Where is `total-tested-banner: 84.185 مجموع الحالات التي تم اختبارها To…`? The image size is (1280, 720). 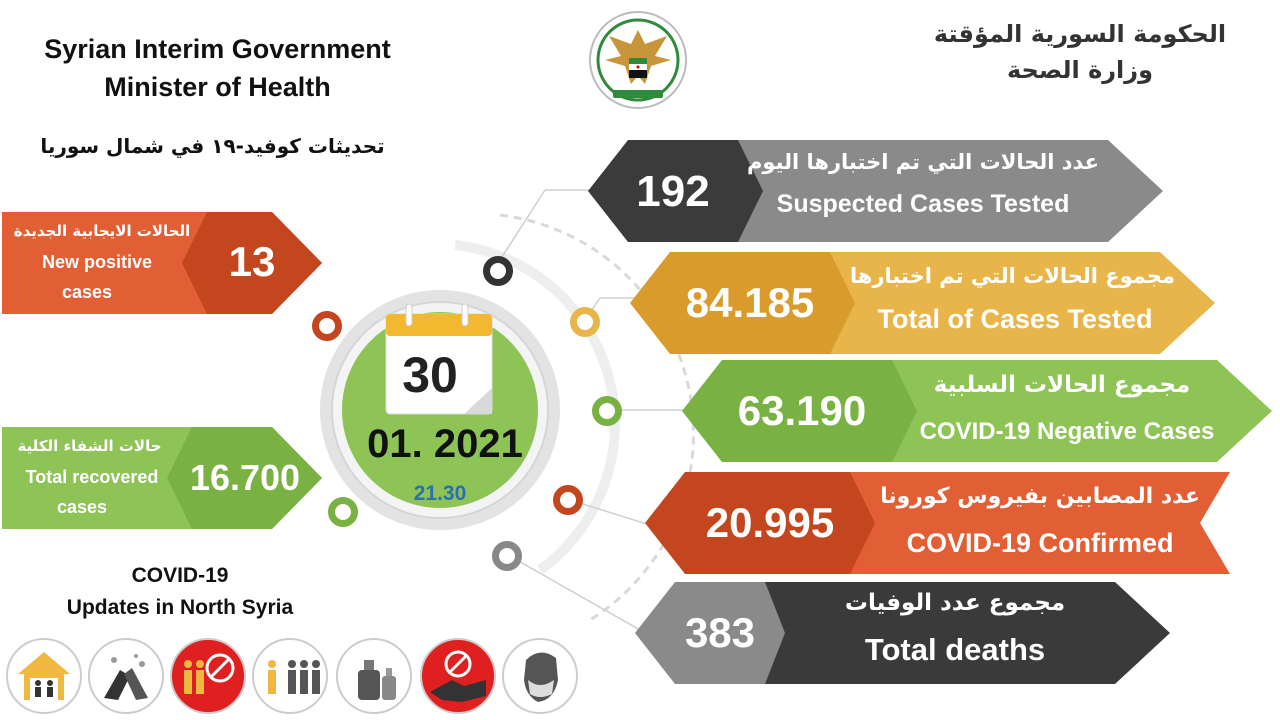 total-tested-banner: 84.185 مجموع الحالات التي تم اختبارها To… is located at coordinates (922, 303).